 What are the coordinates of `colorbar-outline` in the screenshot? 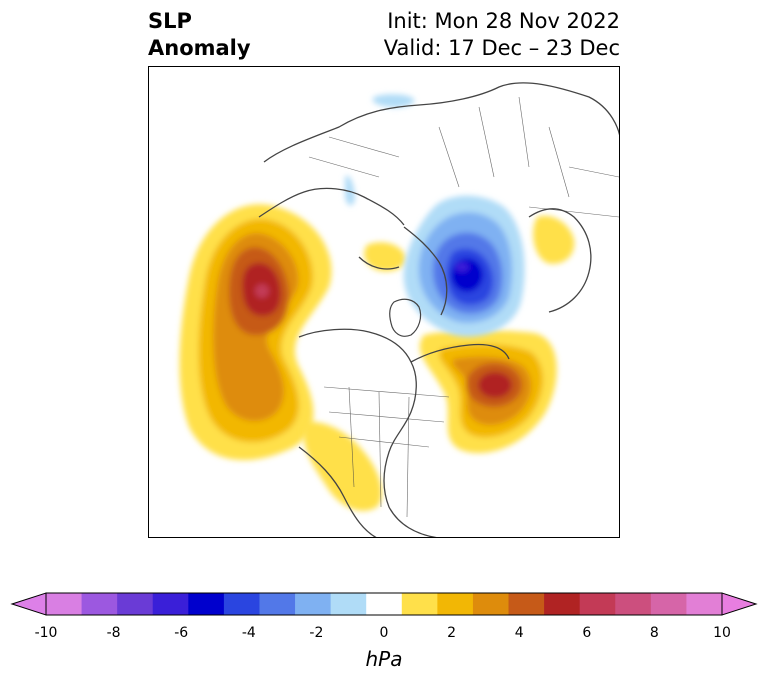 It's located at (384, 604).